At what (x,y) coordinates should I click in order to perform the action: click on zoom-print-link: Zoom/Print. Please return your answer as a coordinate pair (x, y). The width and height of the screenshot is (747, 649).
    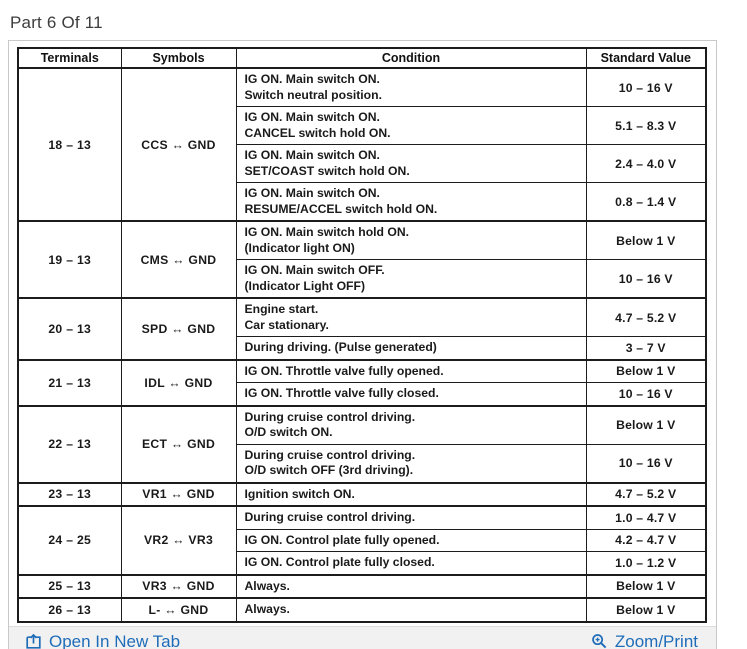
    Looking at the image, I should click on (644, 640).